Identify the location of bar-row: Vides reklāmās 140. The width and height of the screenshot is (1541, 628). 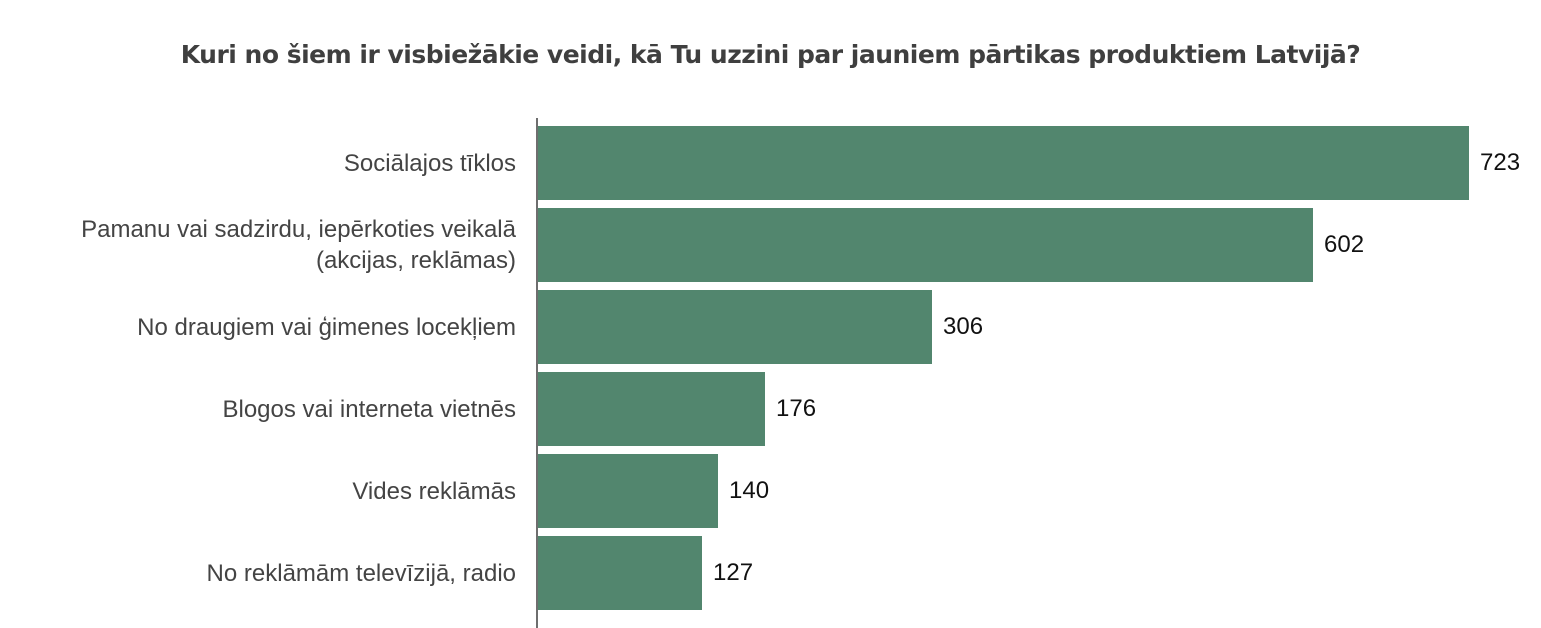
(770, 491).